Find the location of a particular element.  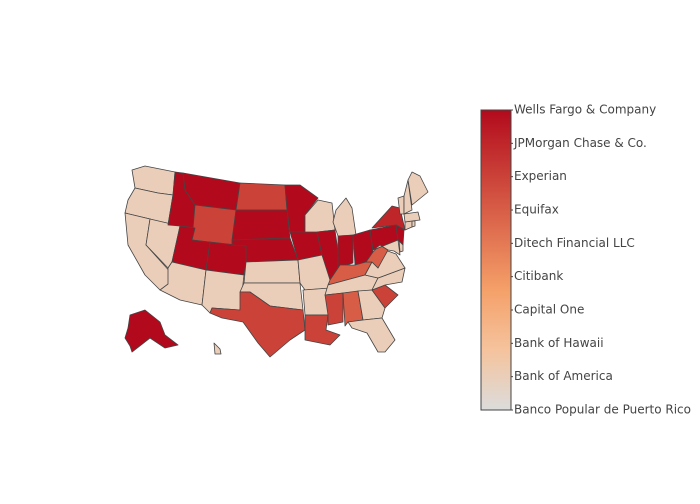

colorbar is located at coordinates (496, 260).